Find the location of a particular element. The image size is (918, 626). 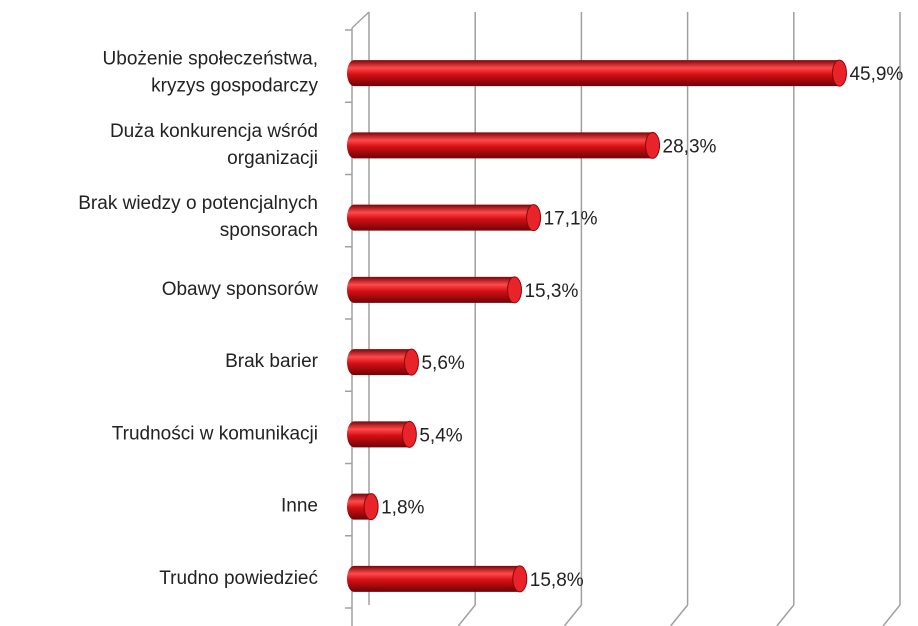

value-label: 15,3% is located at coordinates (551, 291).